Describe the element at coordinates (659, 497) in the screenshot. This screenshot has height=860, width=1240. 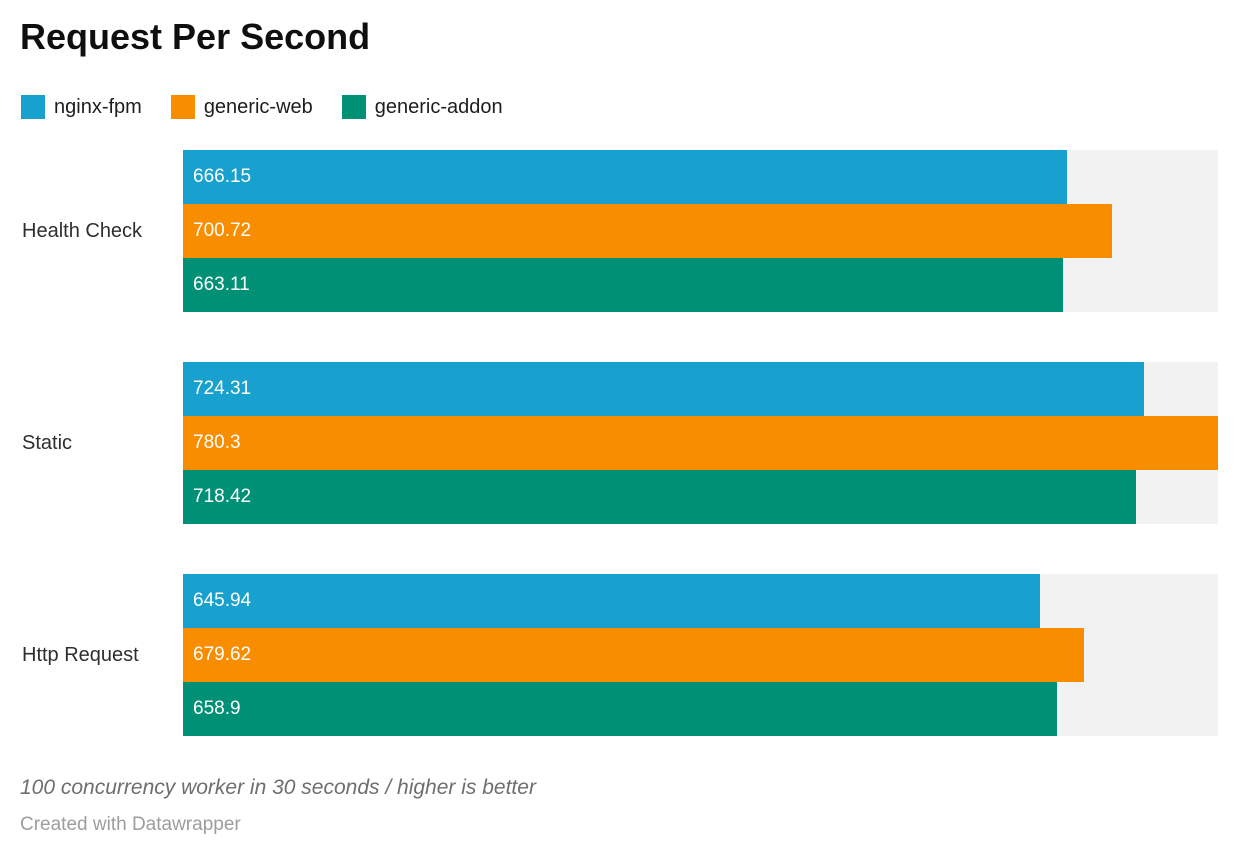
I see `bar-generic-addon: 718.42` at that location.